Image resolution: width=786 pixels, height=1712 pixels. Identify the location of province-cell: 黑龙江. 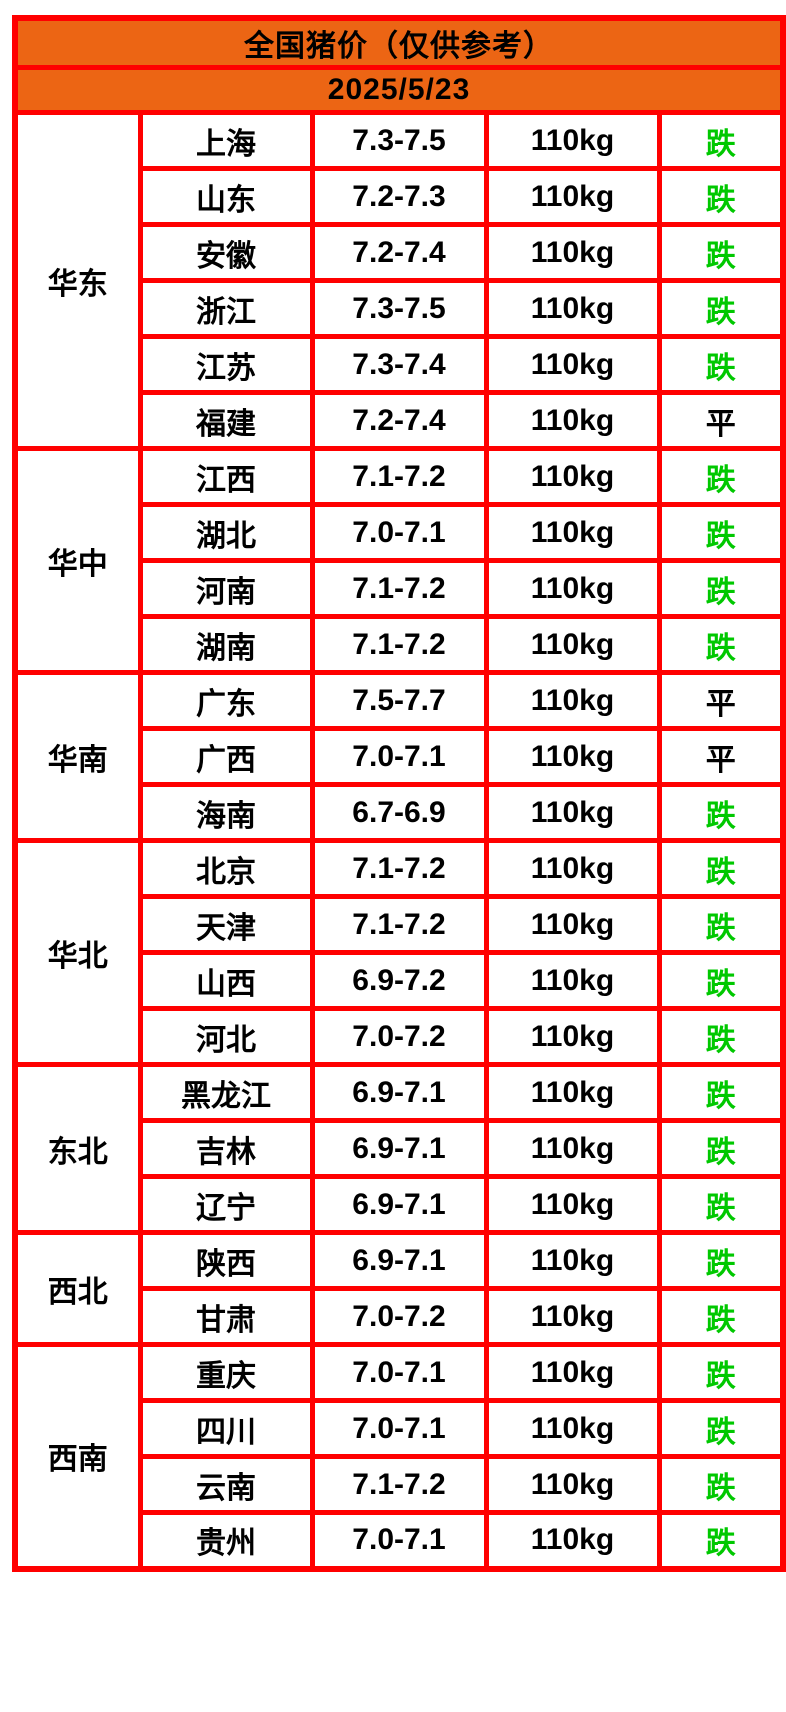
(226, 1092).